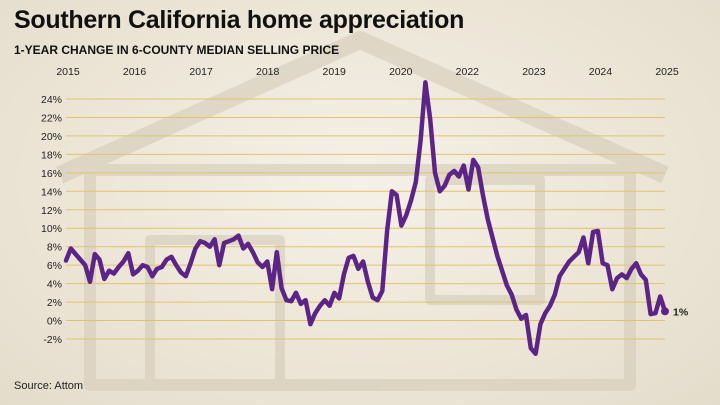 This screenshot has width=720, height=405. Describe the element at coordinates (468, 72) in the screenshot. I see `x-tick-label: 2022` at that location.